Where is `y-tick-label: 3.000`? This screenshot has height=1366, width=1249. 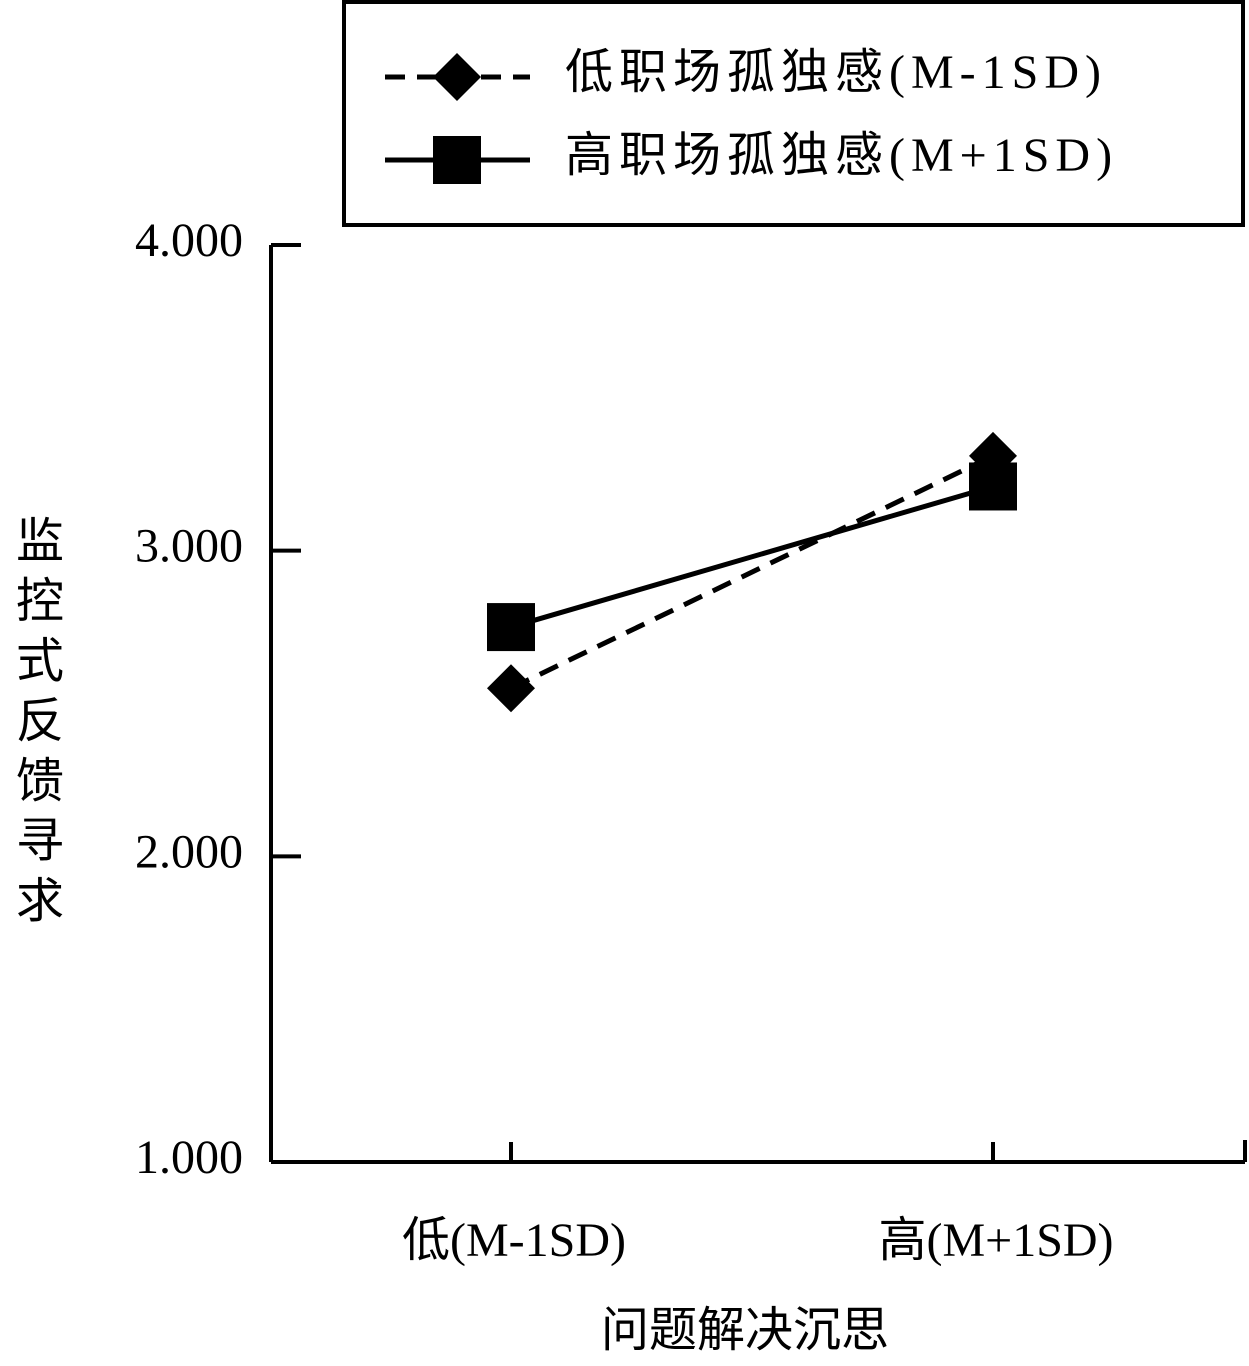 y-tick-label: 3.000 is located at coordinates (189, 546).